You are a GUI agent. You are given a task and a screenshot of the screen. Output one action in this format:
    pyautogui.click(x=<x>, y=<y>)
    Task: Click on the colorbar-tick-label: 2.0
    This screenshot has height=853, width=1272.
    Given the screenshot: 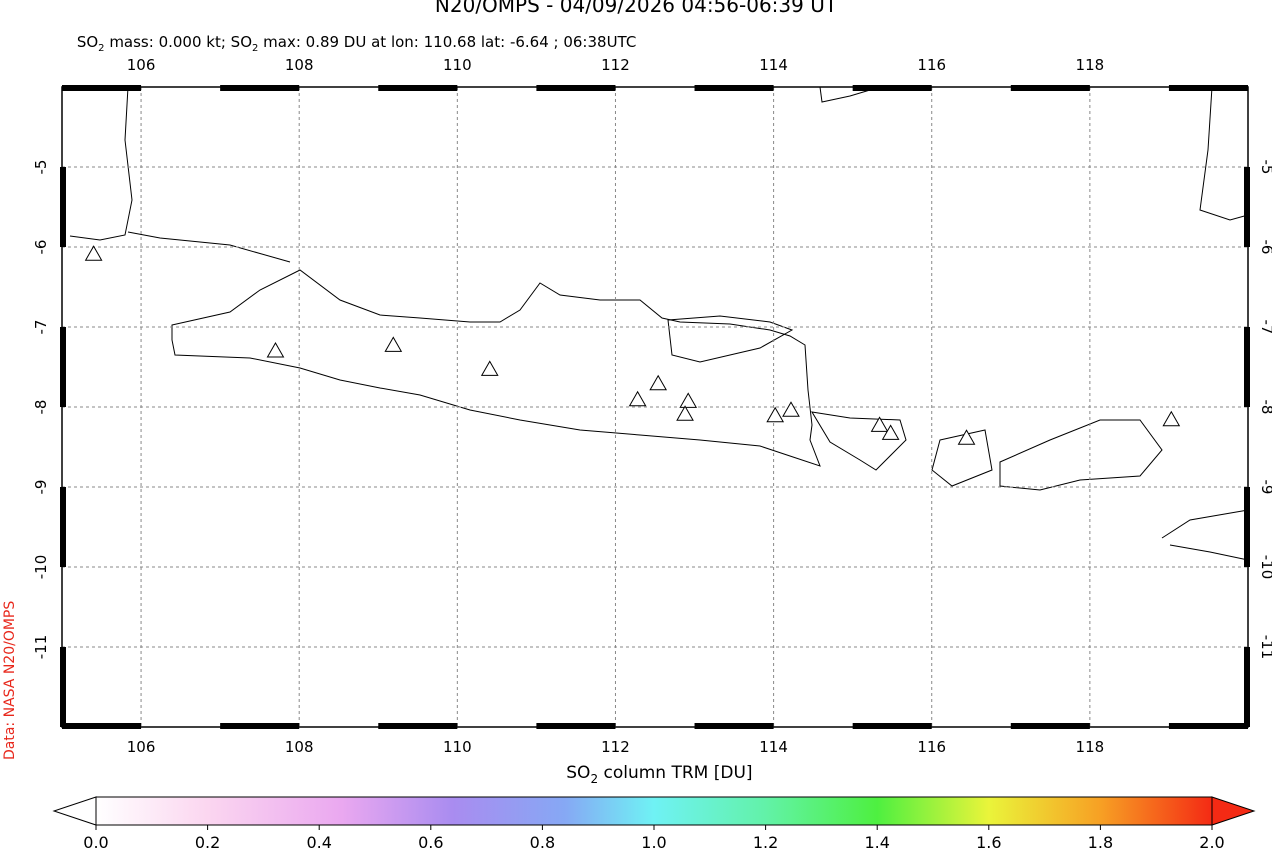 What is the action you would take?
    pyautogui.click(x=1211, y=842)
    